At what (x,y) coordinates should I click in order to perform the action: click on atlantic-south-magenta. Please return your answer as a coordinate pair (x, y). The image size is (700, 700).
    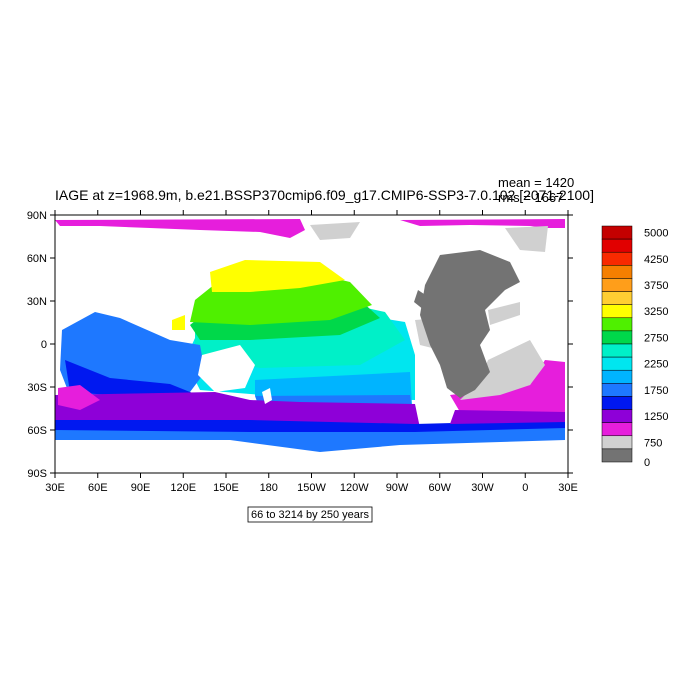
    Looking at the image, I should click on (507, 387).